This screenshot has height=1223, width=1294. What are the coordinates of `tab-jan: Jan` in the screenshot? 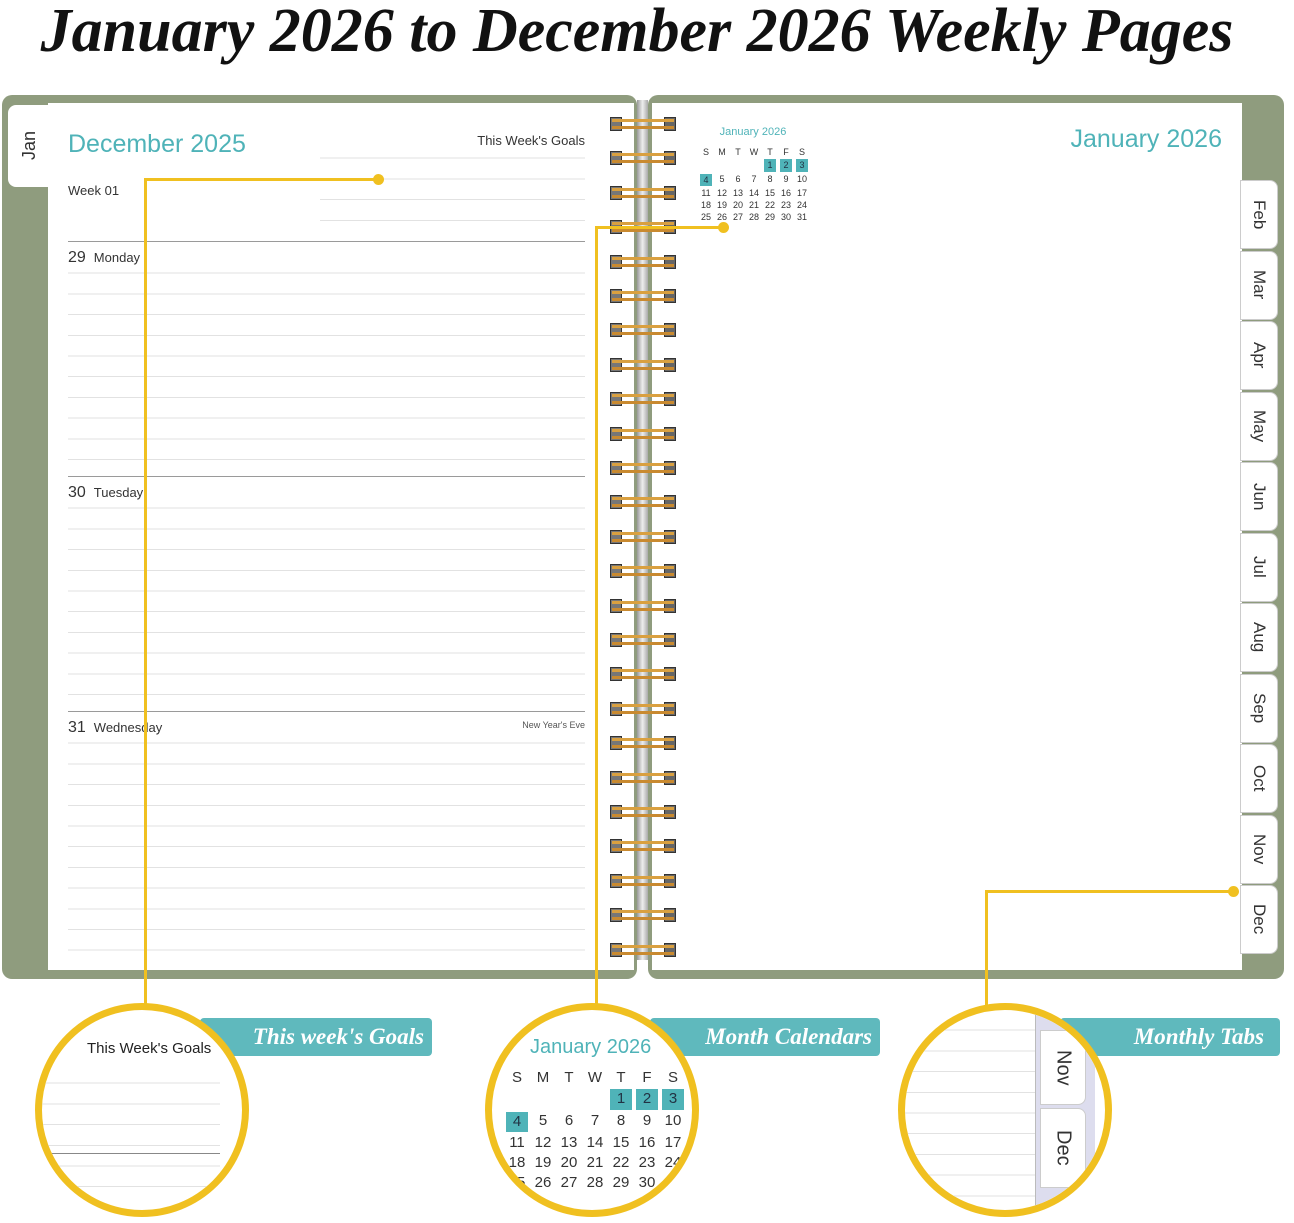 It's located at (29, 146).